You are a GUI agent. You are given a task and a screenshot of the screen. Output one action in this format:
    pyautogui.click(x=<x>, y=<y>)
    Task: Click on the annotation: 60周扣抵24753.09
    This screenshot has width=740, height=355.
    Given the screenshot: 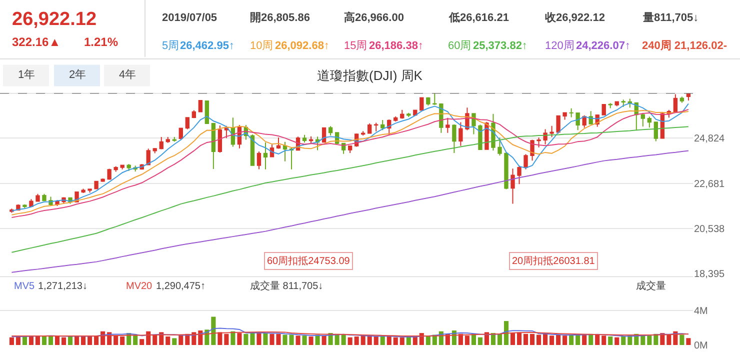 What is the action you would take?
    pyautogui.click(x=308, y=261)
    